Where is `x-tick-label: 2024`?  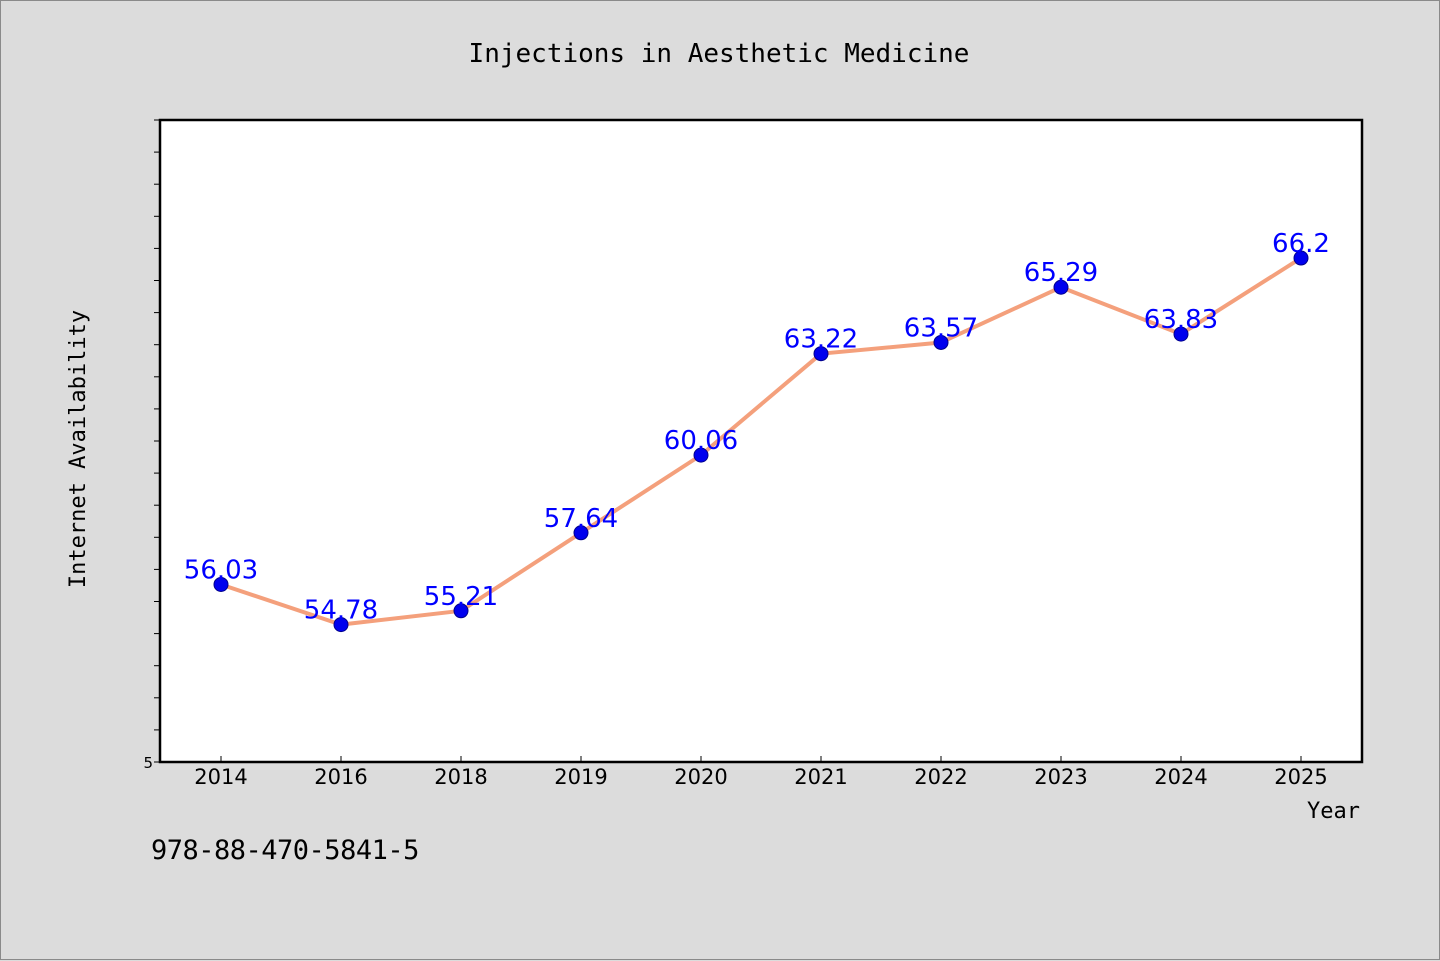
x-tick-label: 2024 is located at coordinates (1180, 777).